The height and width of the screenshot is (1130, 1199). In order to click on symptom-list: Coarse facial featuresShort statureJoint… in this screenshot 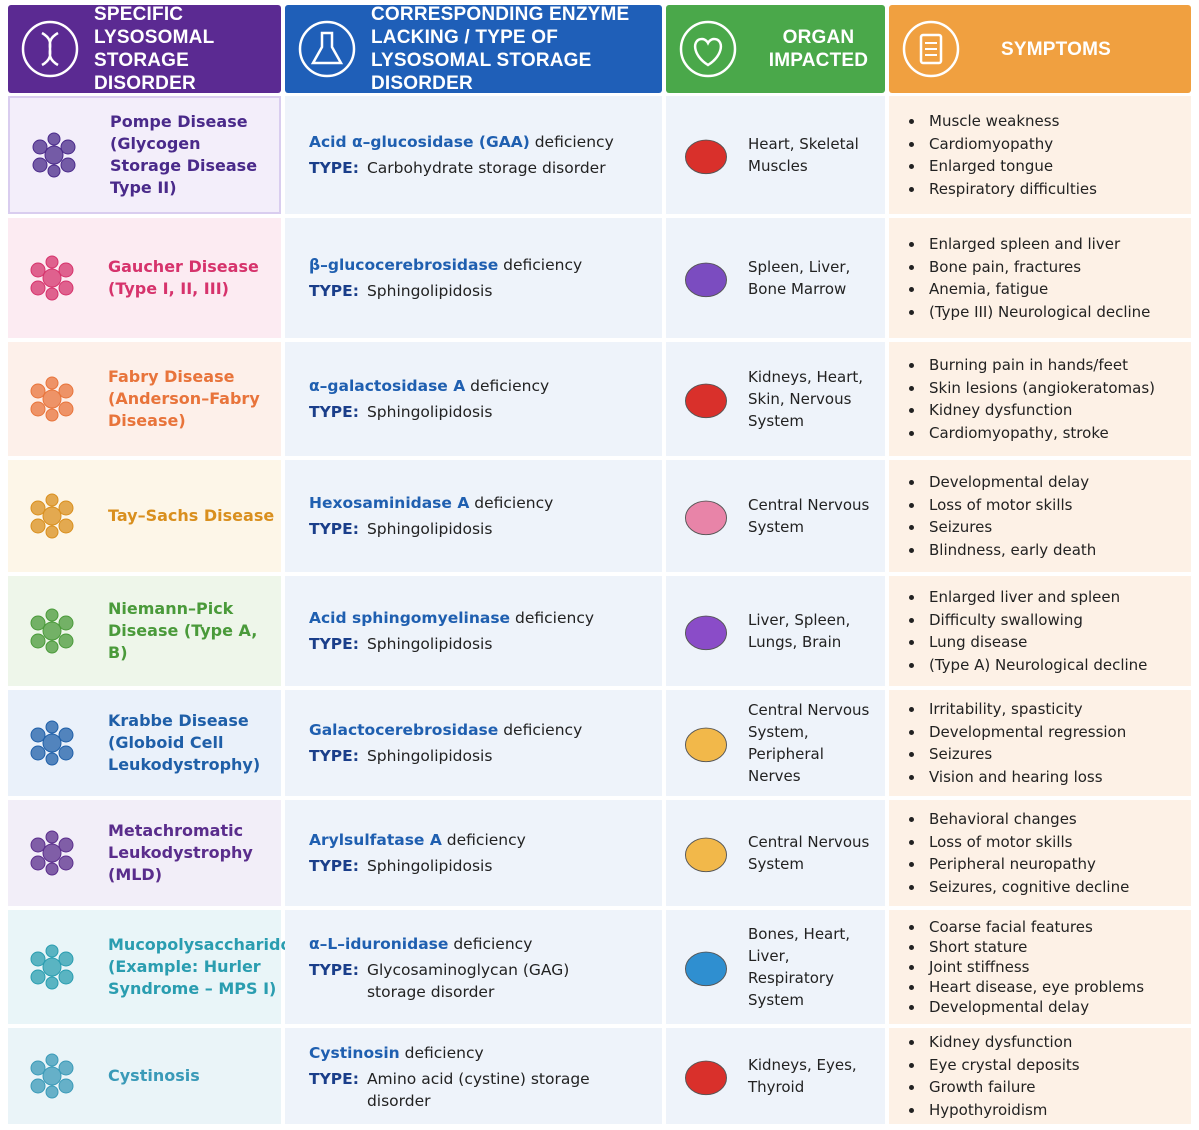, I will do `click(1016, 967)`.